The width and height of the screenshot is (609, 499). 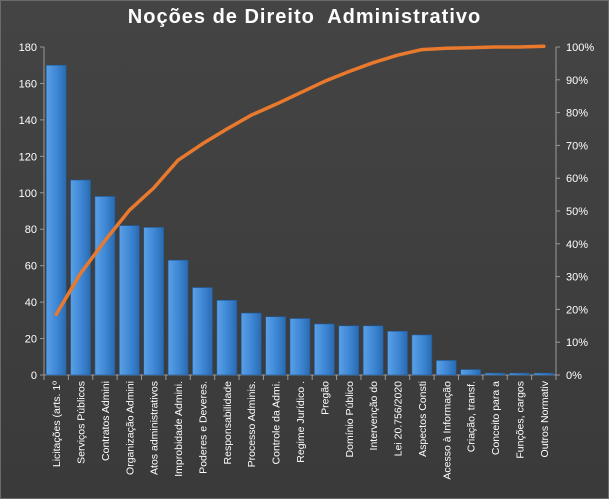 What do you see at coordinates (577, 245) in the screenshot?
I see `y2-tick-label: 40%` at bounding box center [577, 245].